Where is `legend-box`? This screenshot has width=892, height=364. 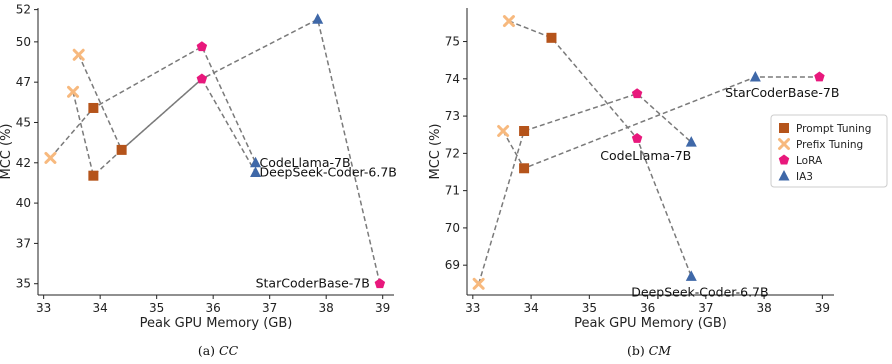 legend-box is located at coordinates (829, 151).